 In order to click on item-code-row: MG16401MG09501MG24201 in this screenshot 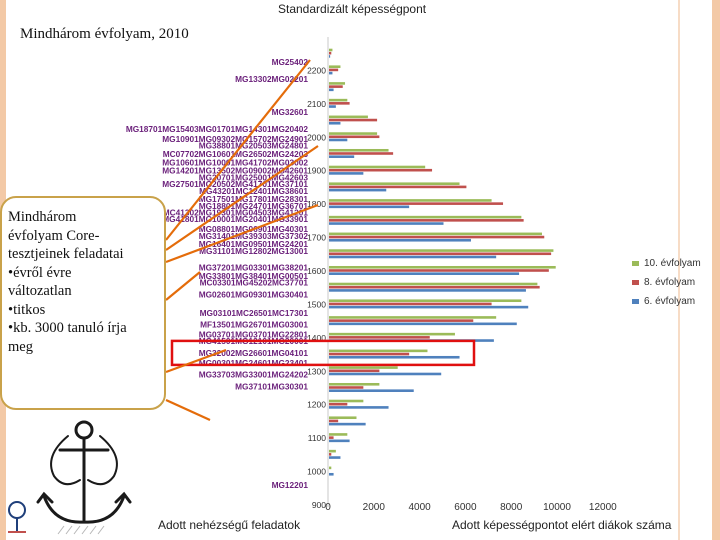, I will do `click(254, 244)`.